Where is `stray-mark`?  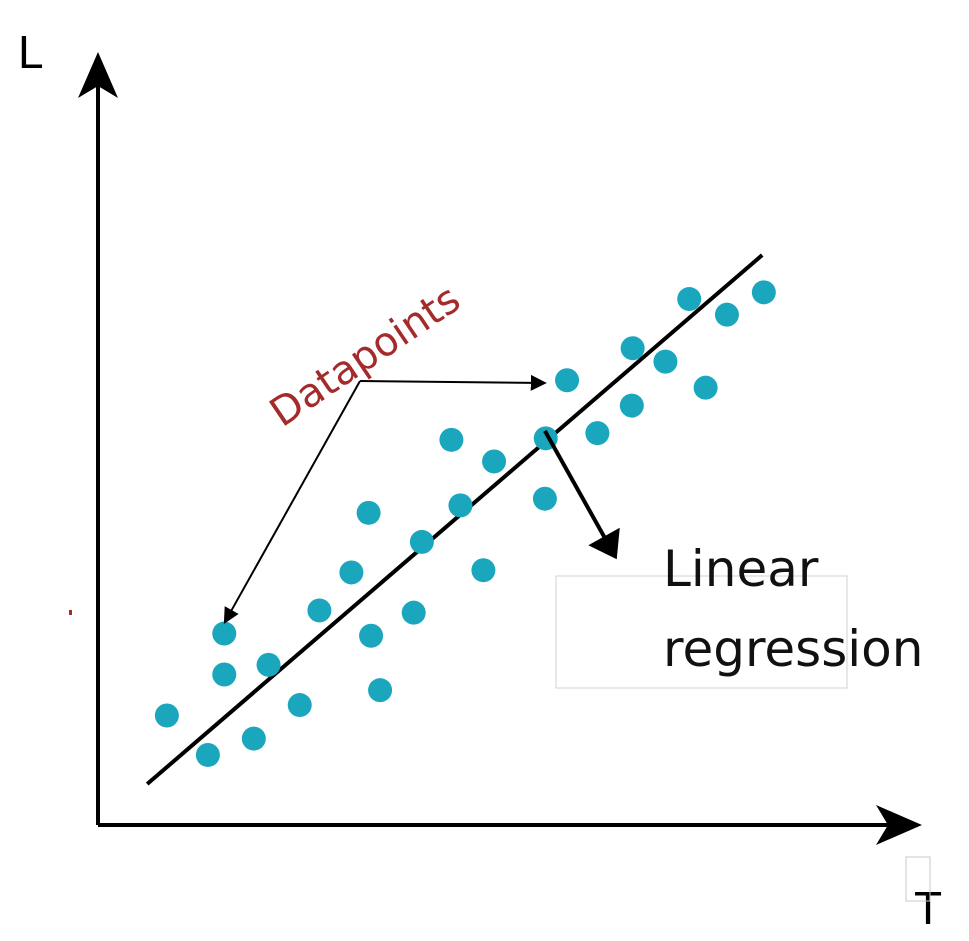
stray-mark is located at coordinates (70, 612).